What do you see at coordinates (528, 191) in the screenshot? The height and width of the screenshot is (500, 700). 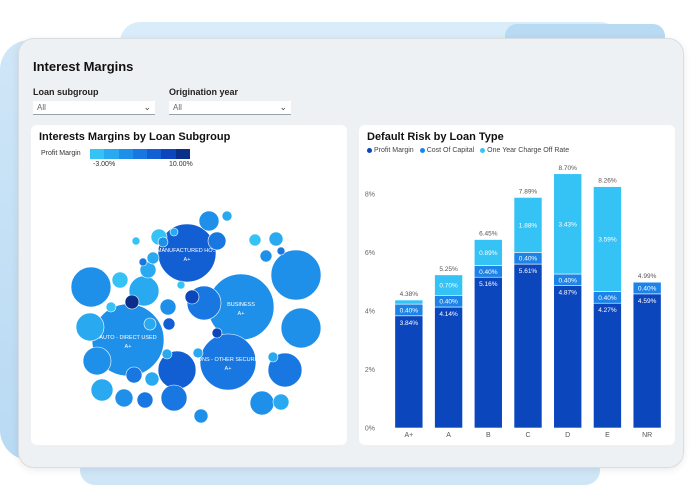 I see `total-label: 7.89%` at bounding box center [528, 191].